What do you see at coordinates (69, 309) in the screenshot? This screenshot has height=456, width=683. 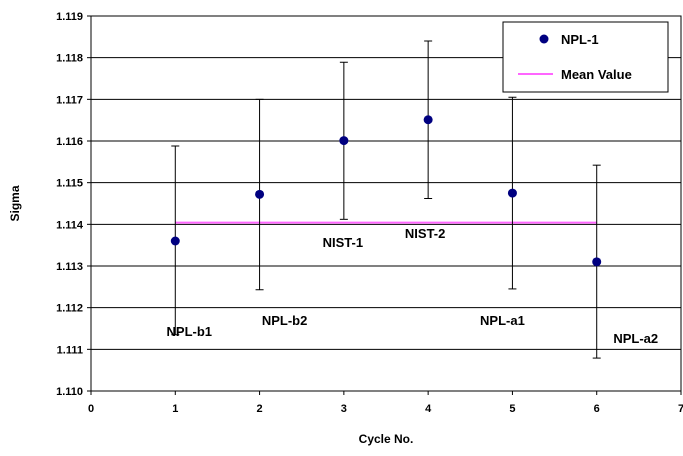 I see `y-tick-label: 1.112` at bounding box center [69, 309].